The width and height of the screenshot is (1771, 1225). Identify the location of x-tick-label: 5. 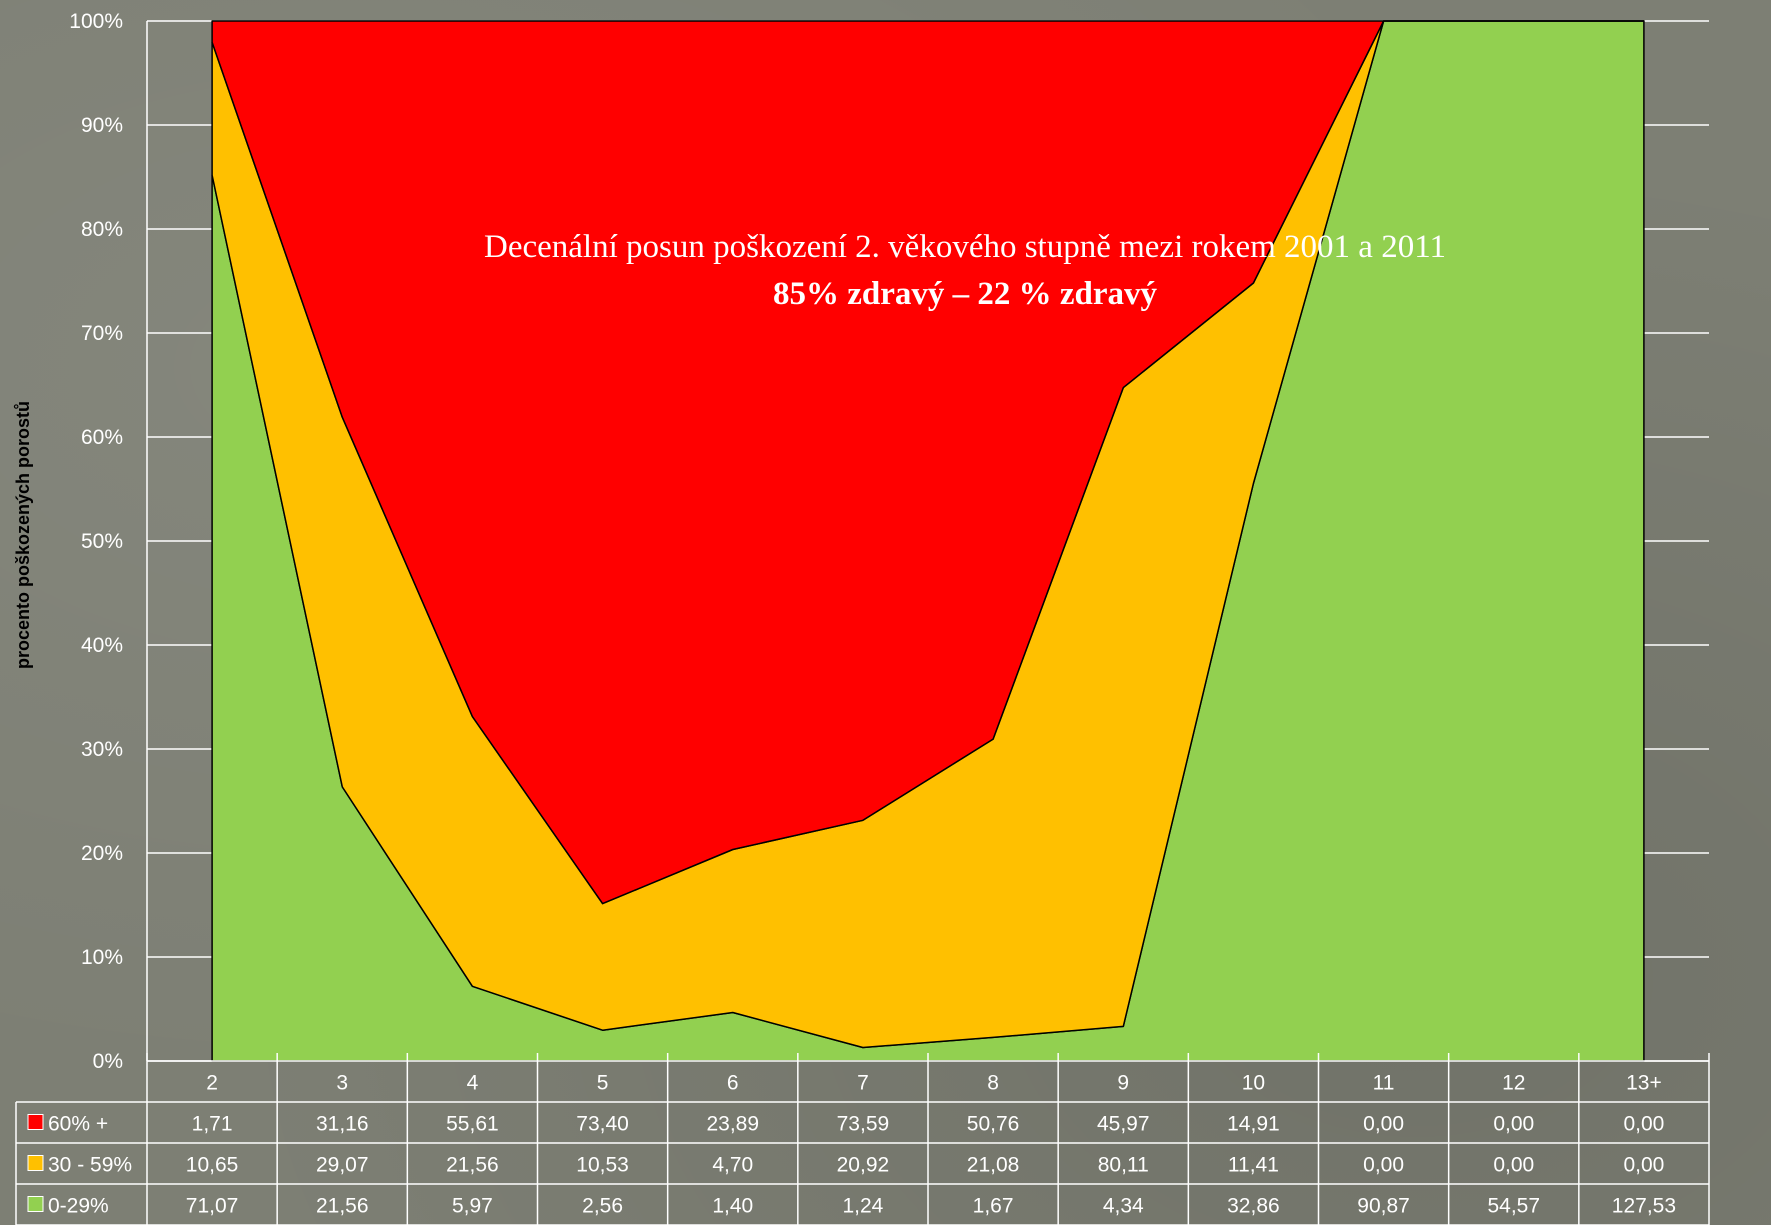
(603, 1083).